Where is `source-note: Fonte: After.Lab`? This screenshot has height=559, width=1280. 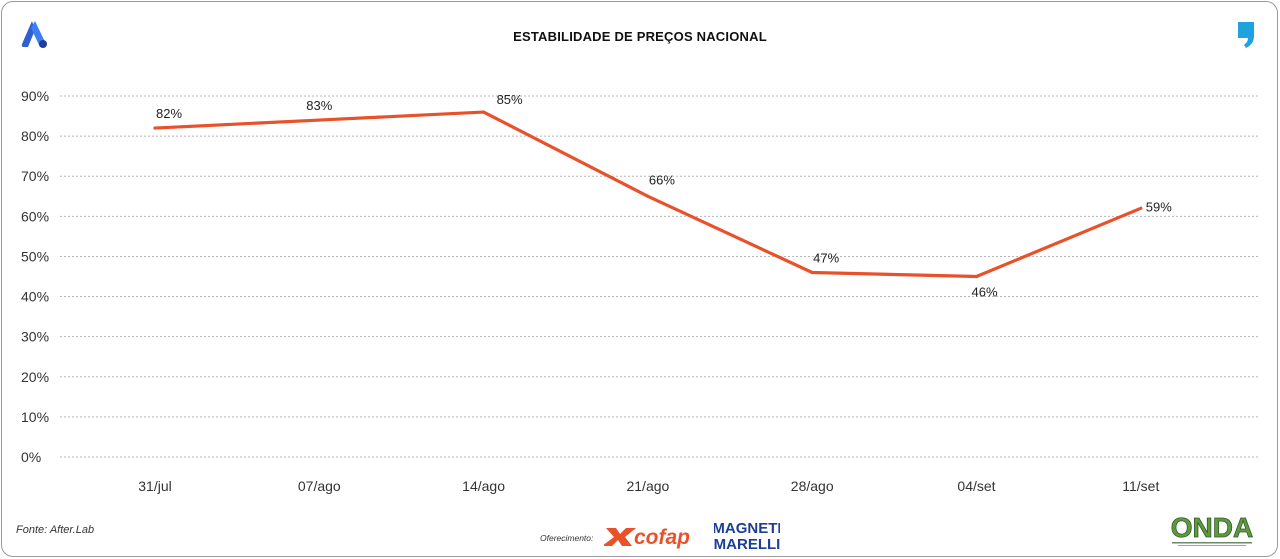 source-note: Fonte: After.Lab is located at coordinates (55, 530).